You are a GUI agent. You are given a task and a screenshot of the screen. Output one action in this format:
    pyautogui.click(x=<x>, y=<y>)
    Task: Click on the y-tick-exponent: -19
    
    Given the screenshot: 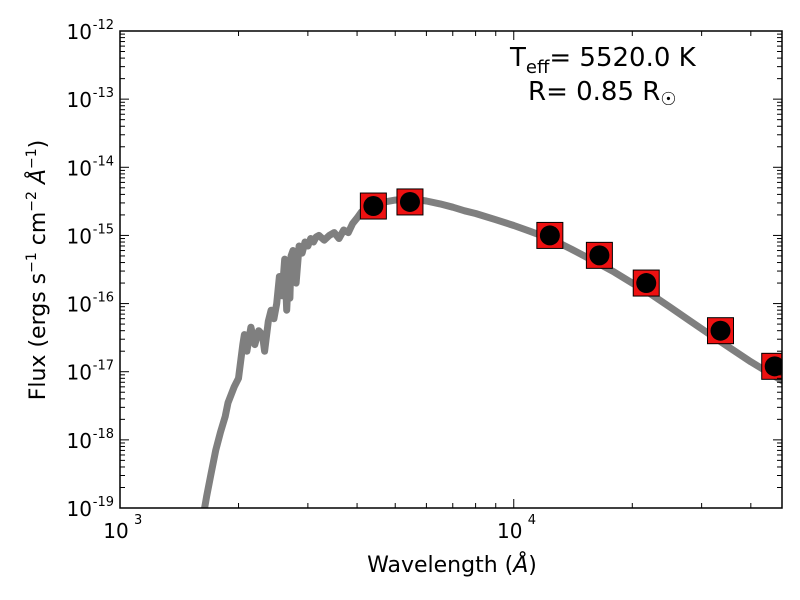 What is the action you would take?
    pyautogui.click(x=103, y=502)
    